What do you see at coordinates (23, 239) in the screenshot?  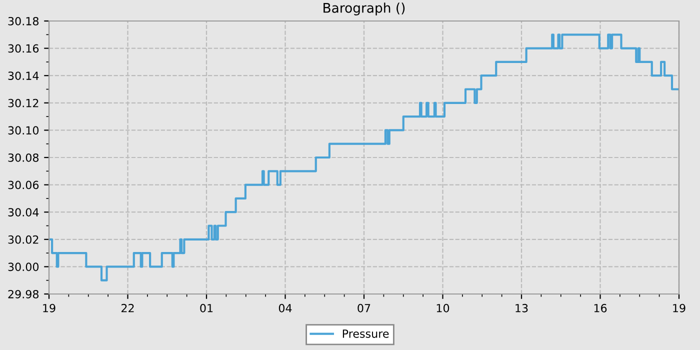 I see `y-tick-label: 30.02` at bounding box center [23, 239].